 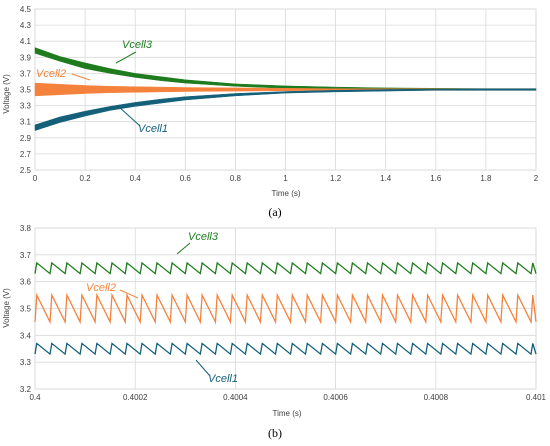 I want to click on x-tick-label: 0.401, so click(x=536, y=397).